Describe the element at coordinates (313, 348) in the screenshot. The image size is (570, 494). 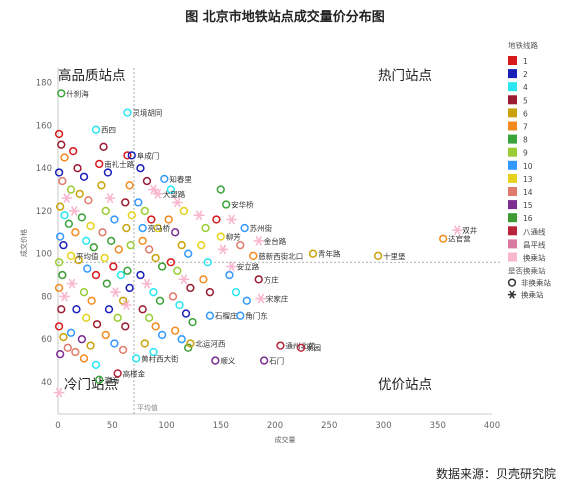
I see `point-label: 果园` at that location.